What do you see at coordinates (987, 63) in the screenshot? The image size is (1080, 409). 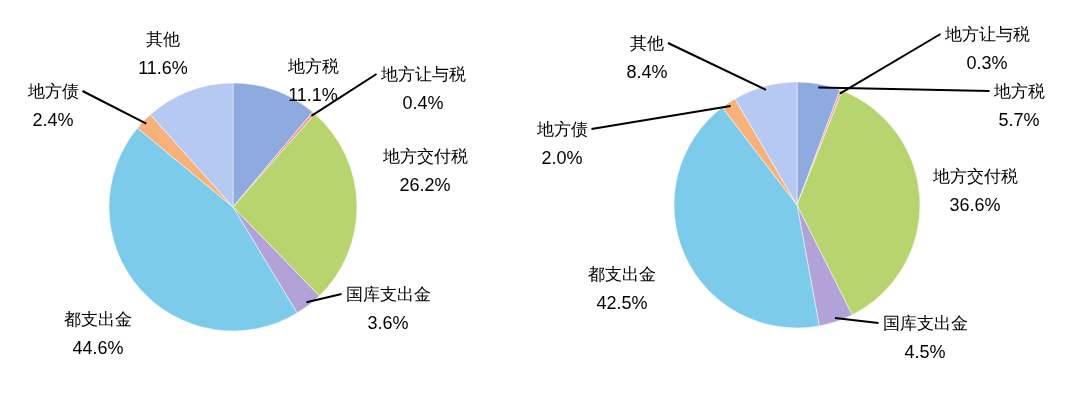 I see `data-label: 0.3%` at bounding box center [987, 63].